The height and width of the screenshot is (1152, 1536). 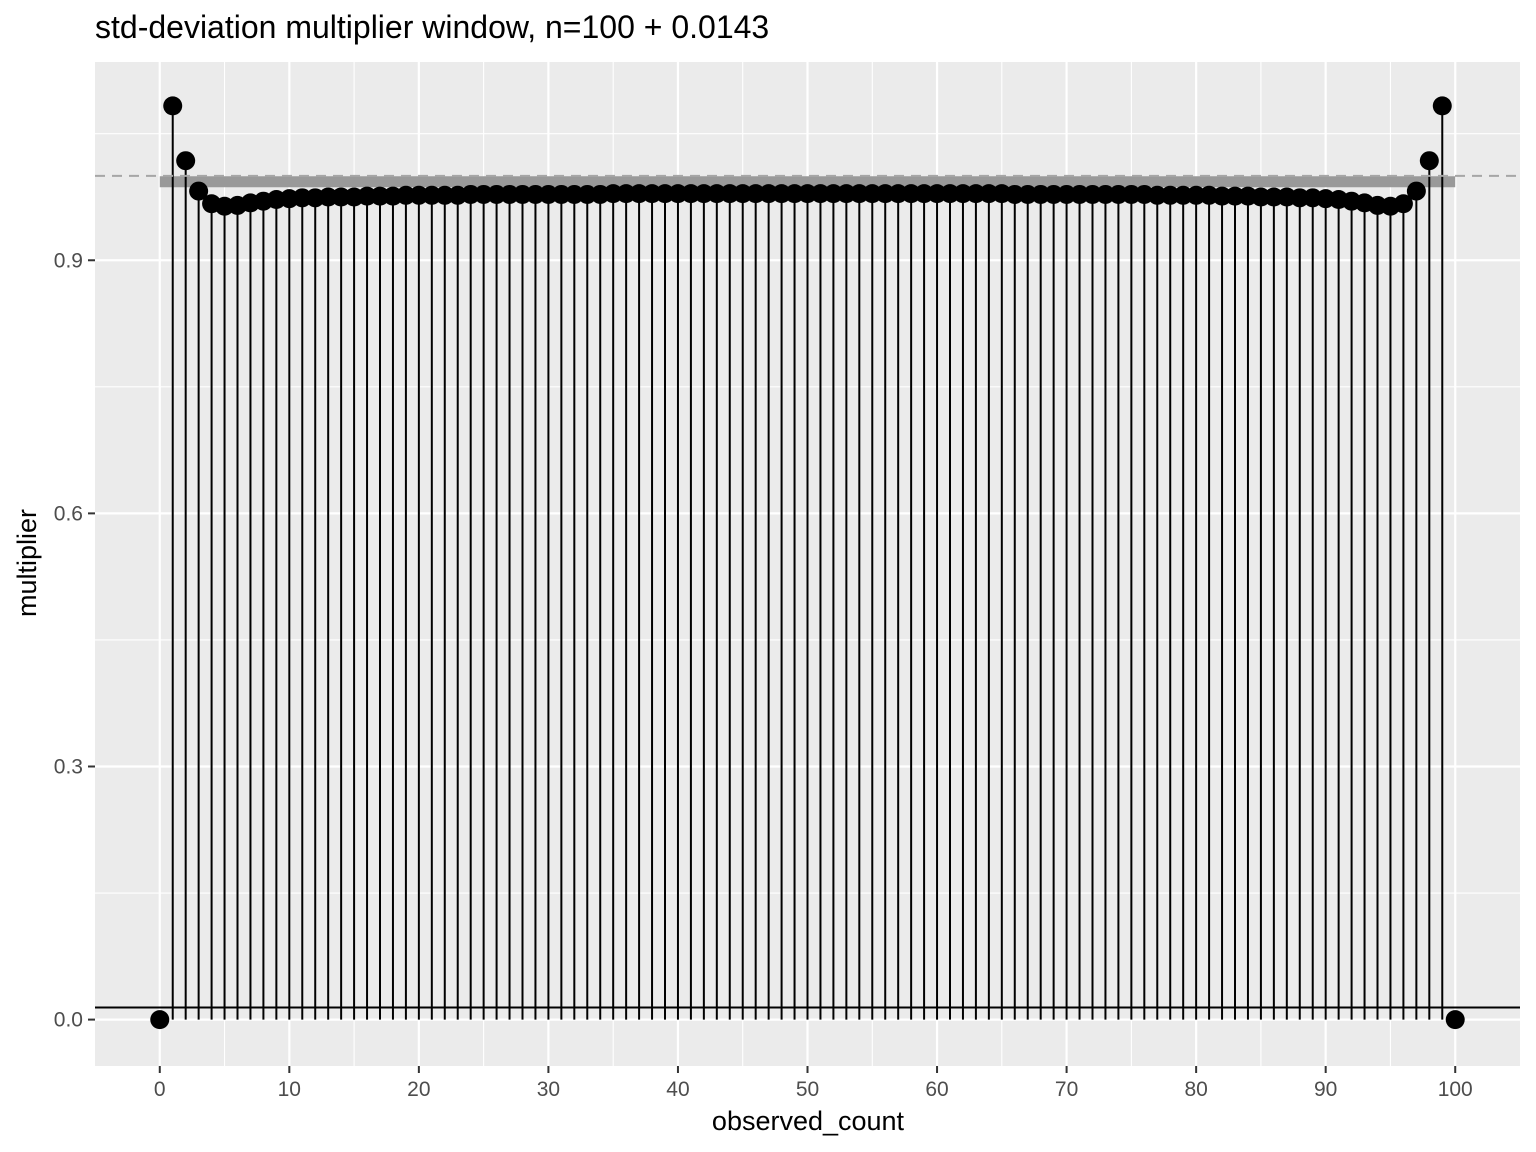 What do you see at coordinates (1066, 1089) in the screenshot?
I see `x-tick-label: 70` at bounding box center [1066, 1089].